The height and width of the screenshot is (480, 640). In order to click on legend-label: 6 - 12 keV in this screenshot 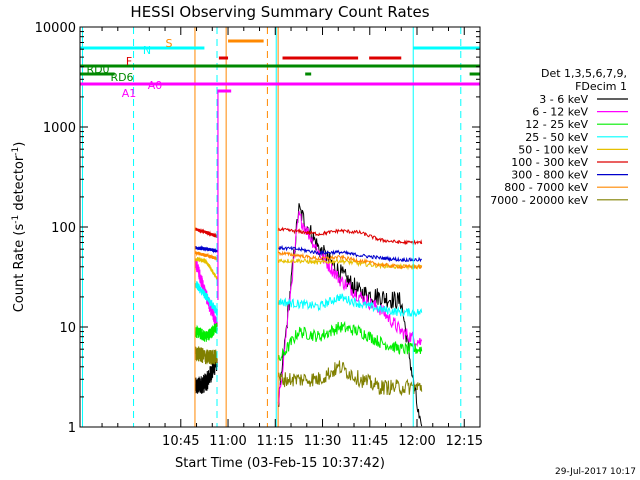, I will do `click(560, 112)`.